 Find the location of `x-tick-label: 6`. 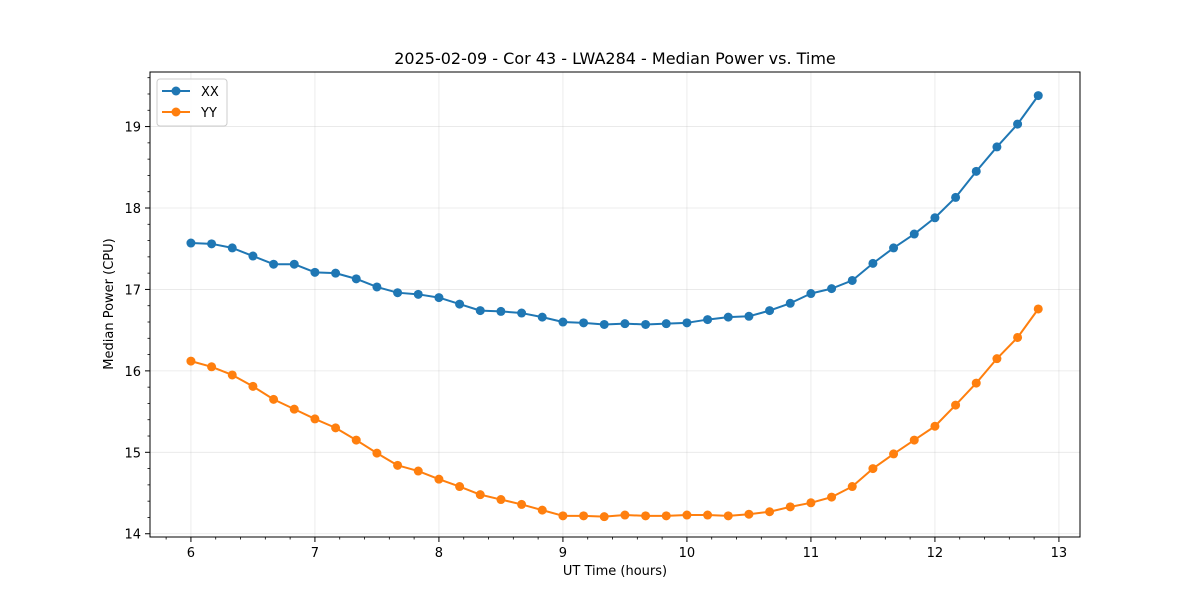

x-tick-label: 6 is located at coordinates (191, 553).